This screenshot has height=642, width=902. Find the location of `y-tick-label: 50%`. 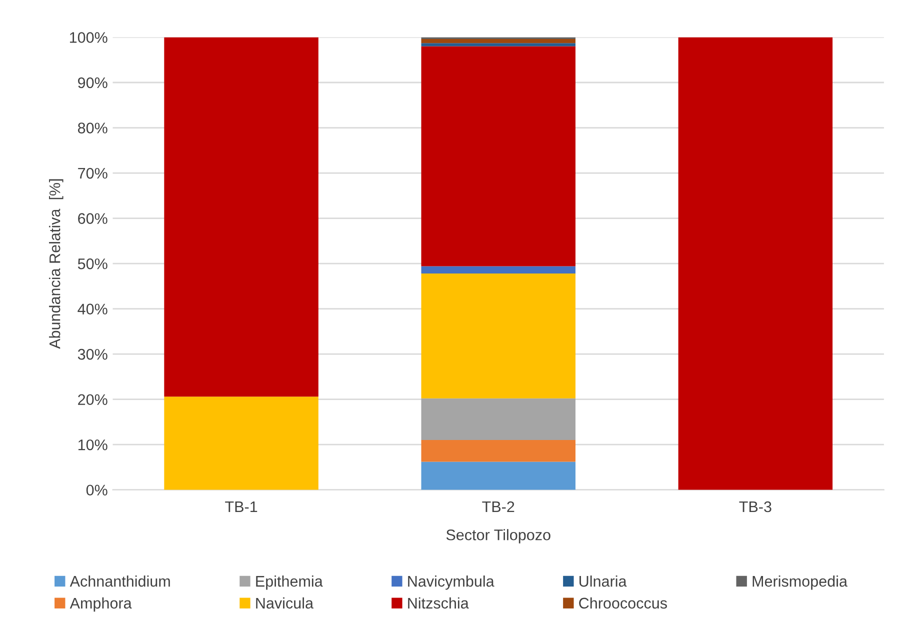

y-tick-label: 50% is located at coordinates (93, 264).